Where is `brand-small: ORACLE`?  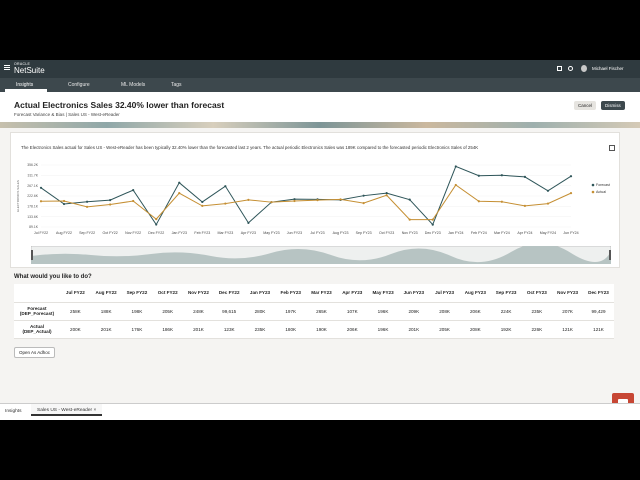 brand-small: ORACLE is located at coordinates (22, 64).